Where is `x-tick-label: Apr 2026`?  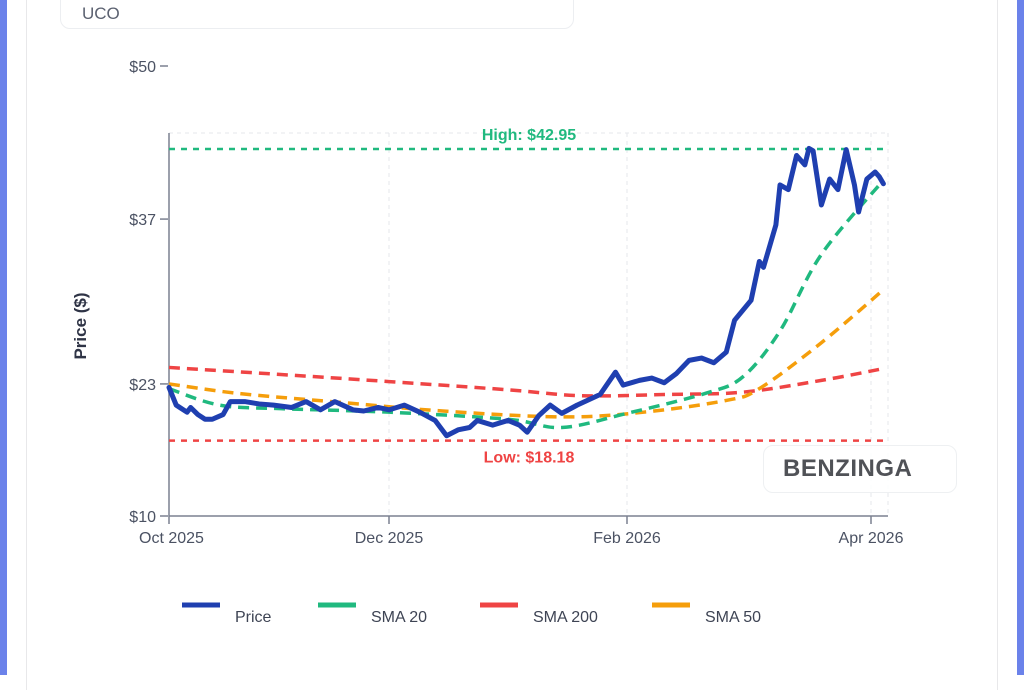 x-tick-label: Apr 2026 is located at coordinates (871, 538).